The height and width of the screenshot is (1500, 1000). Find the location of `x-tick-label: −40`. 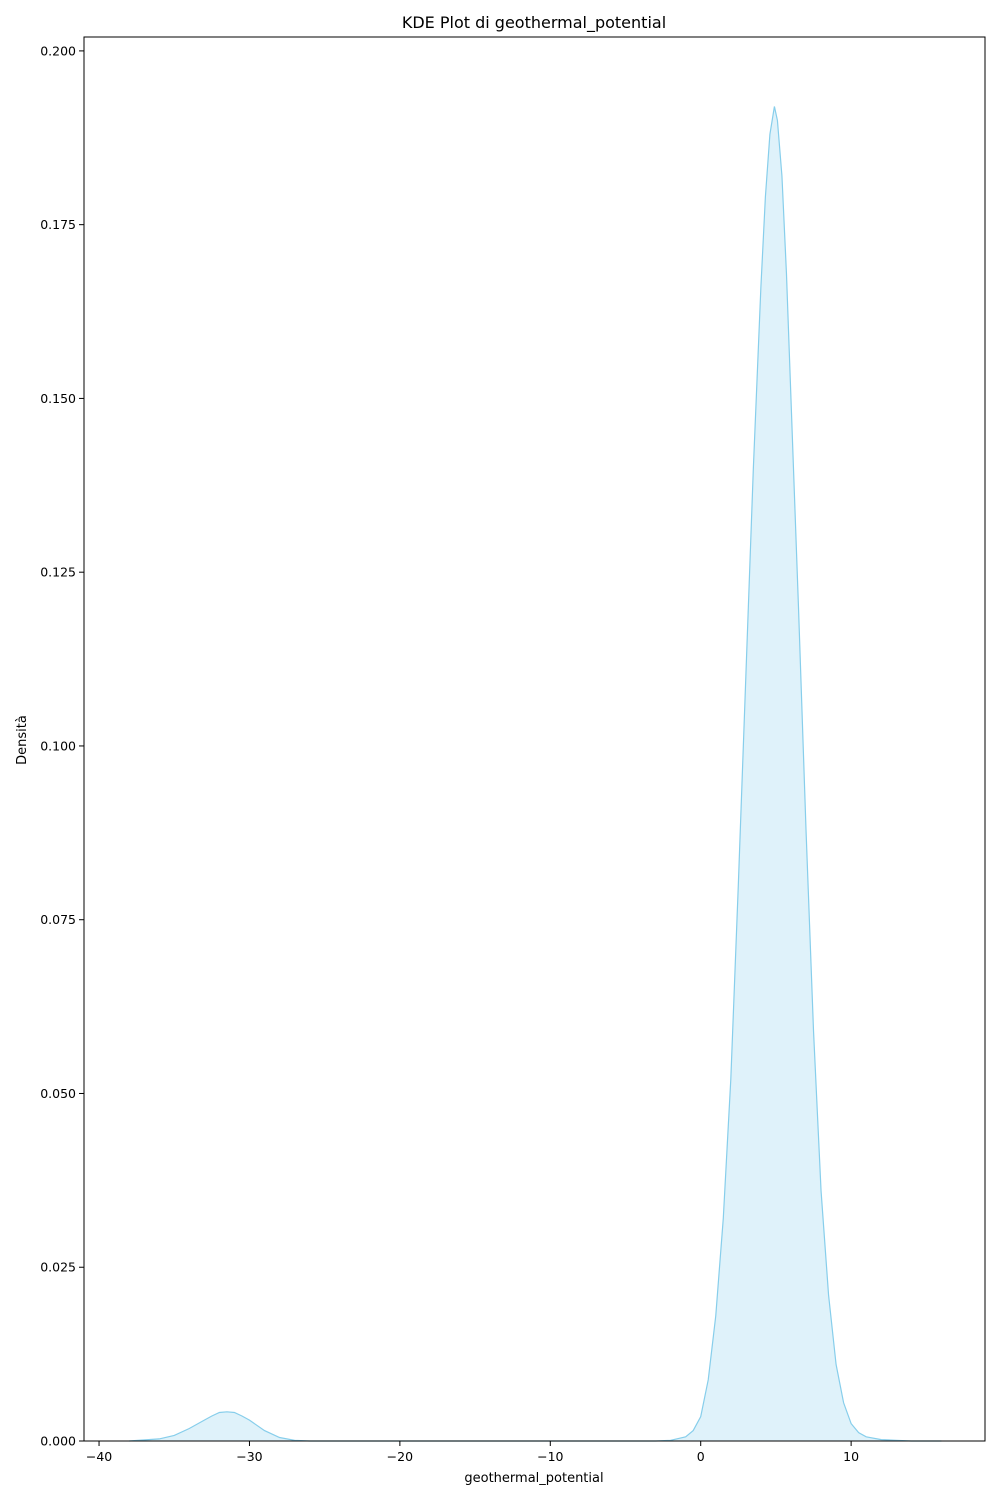

x-tick-label: −40 is located at coordinates (99, 1456).